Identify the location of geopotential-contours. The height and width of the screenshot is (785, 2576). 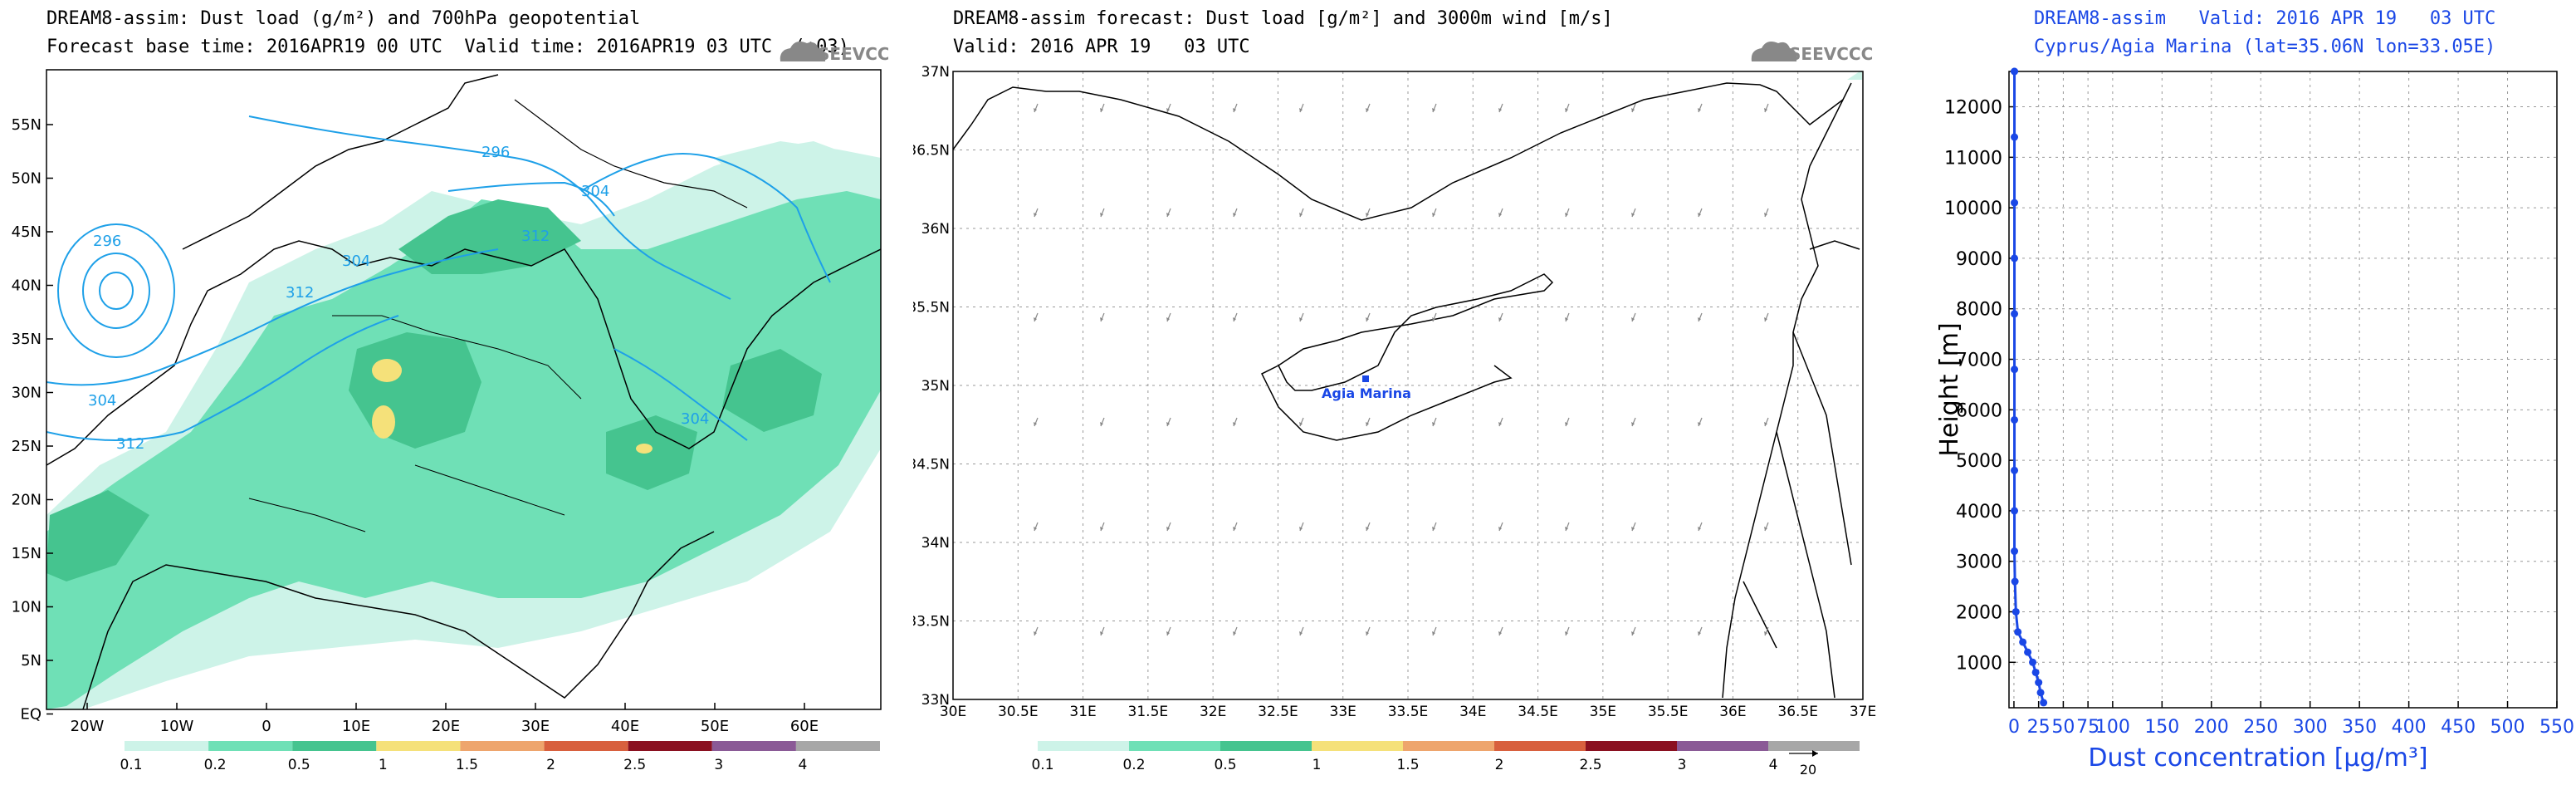
(438, 278).